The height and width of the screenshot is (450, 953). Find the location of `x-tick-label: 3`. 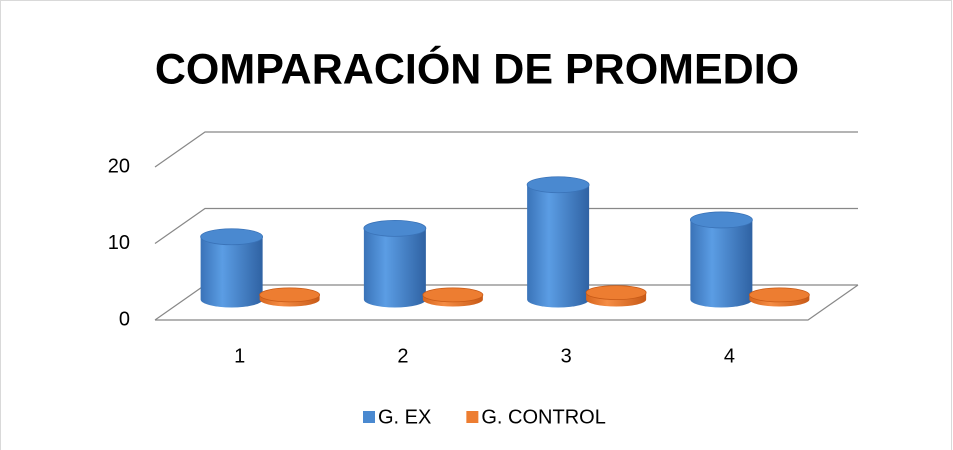

x-tick-label: 3 is located at coordinates (566, 356).